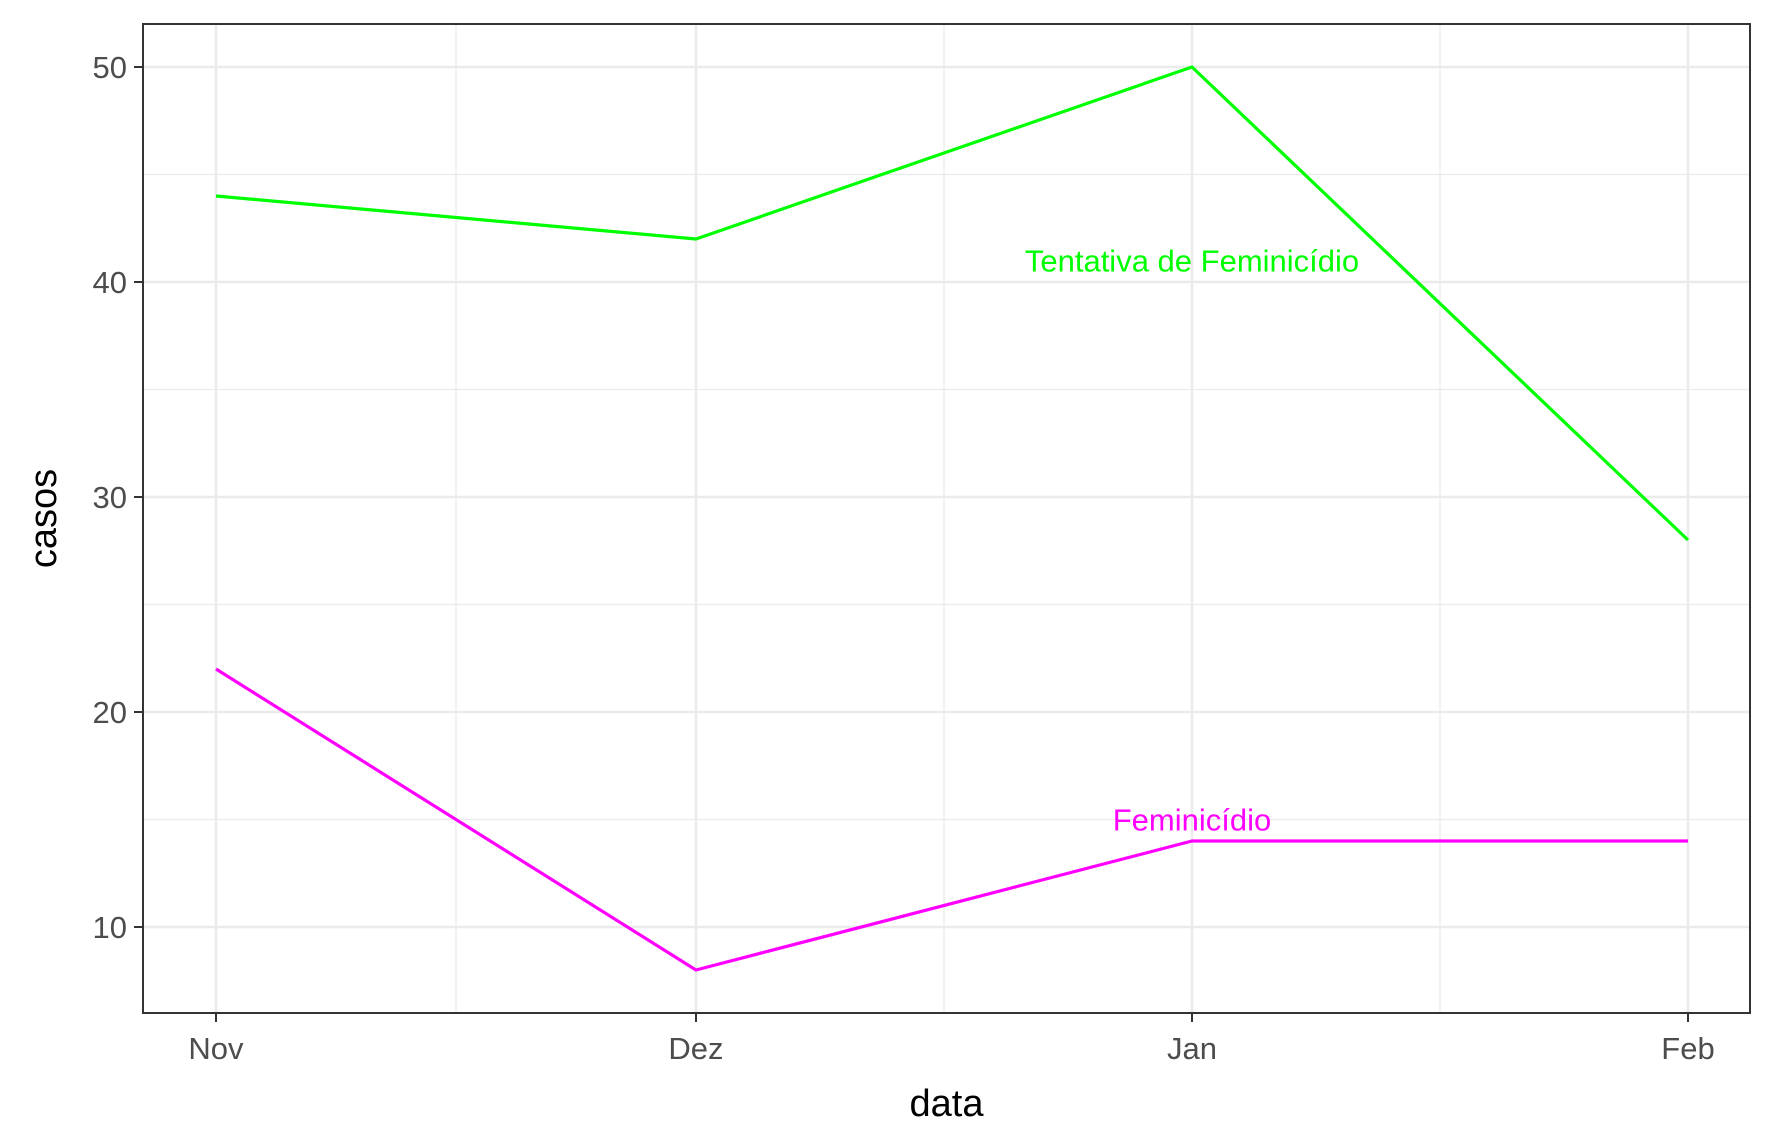 The height and width of the screenshot is (1142, 1775). Describe the element at coordinates (695, 1048) in the screenshot. I see `x-tick-label: Dez` at that location.